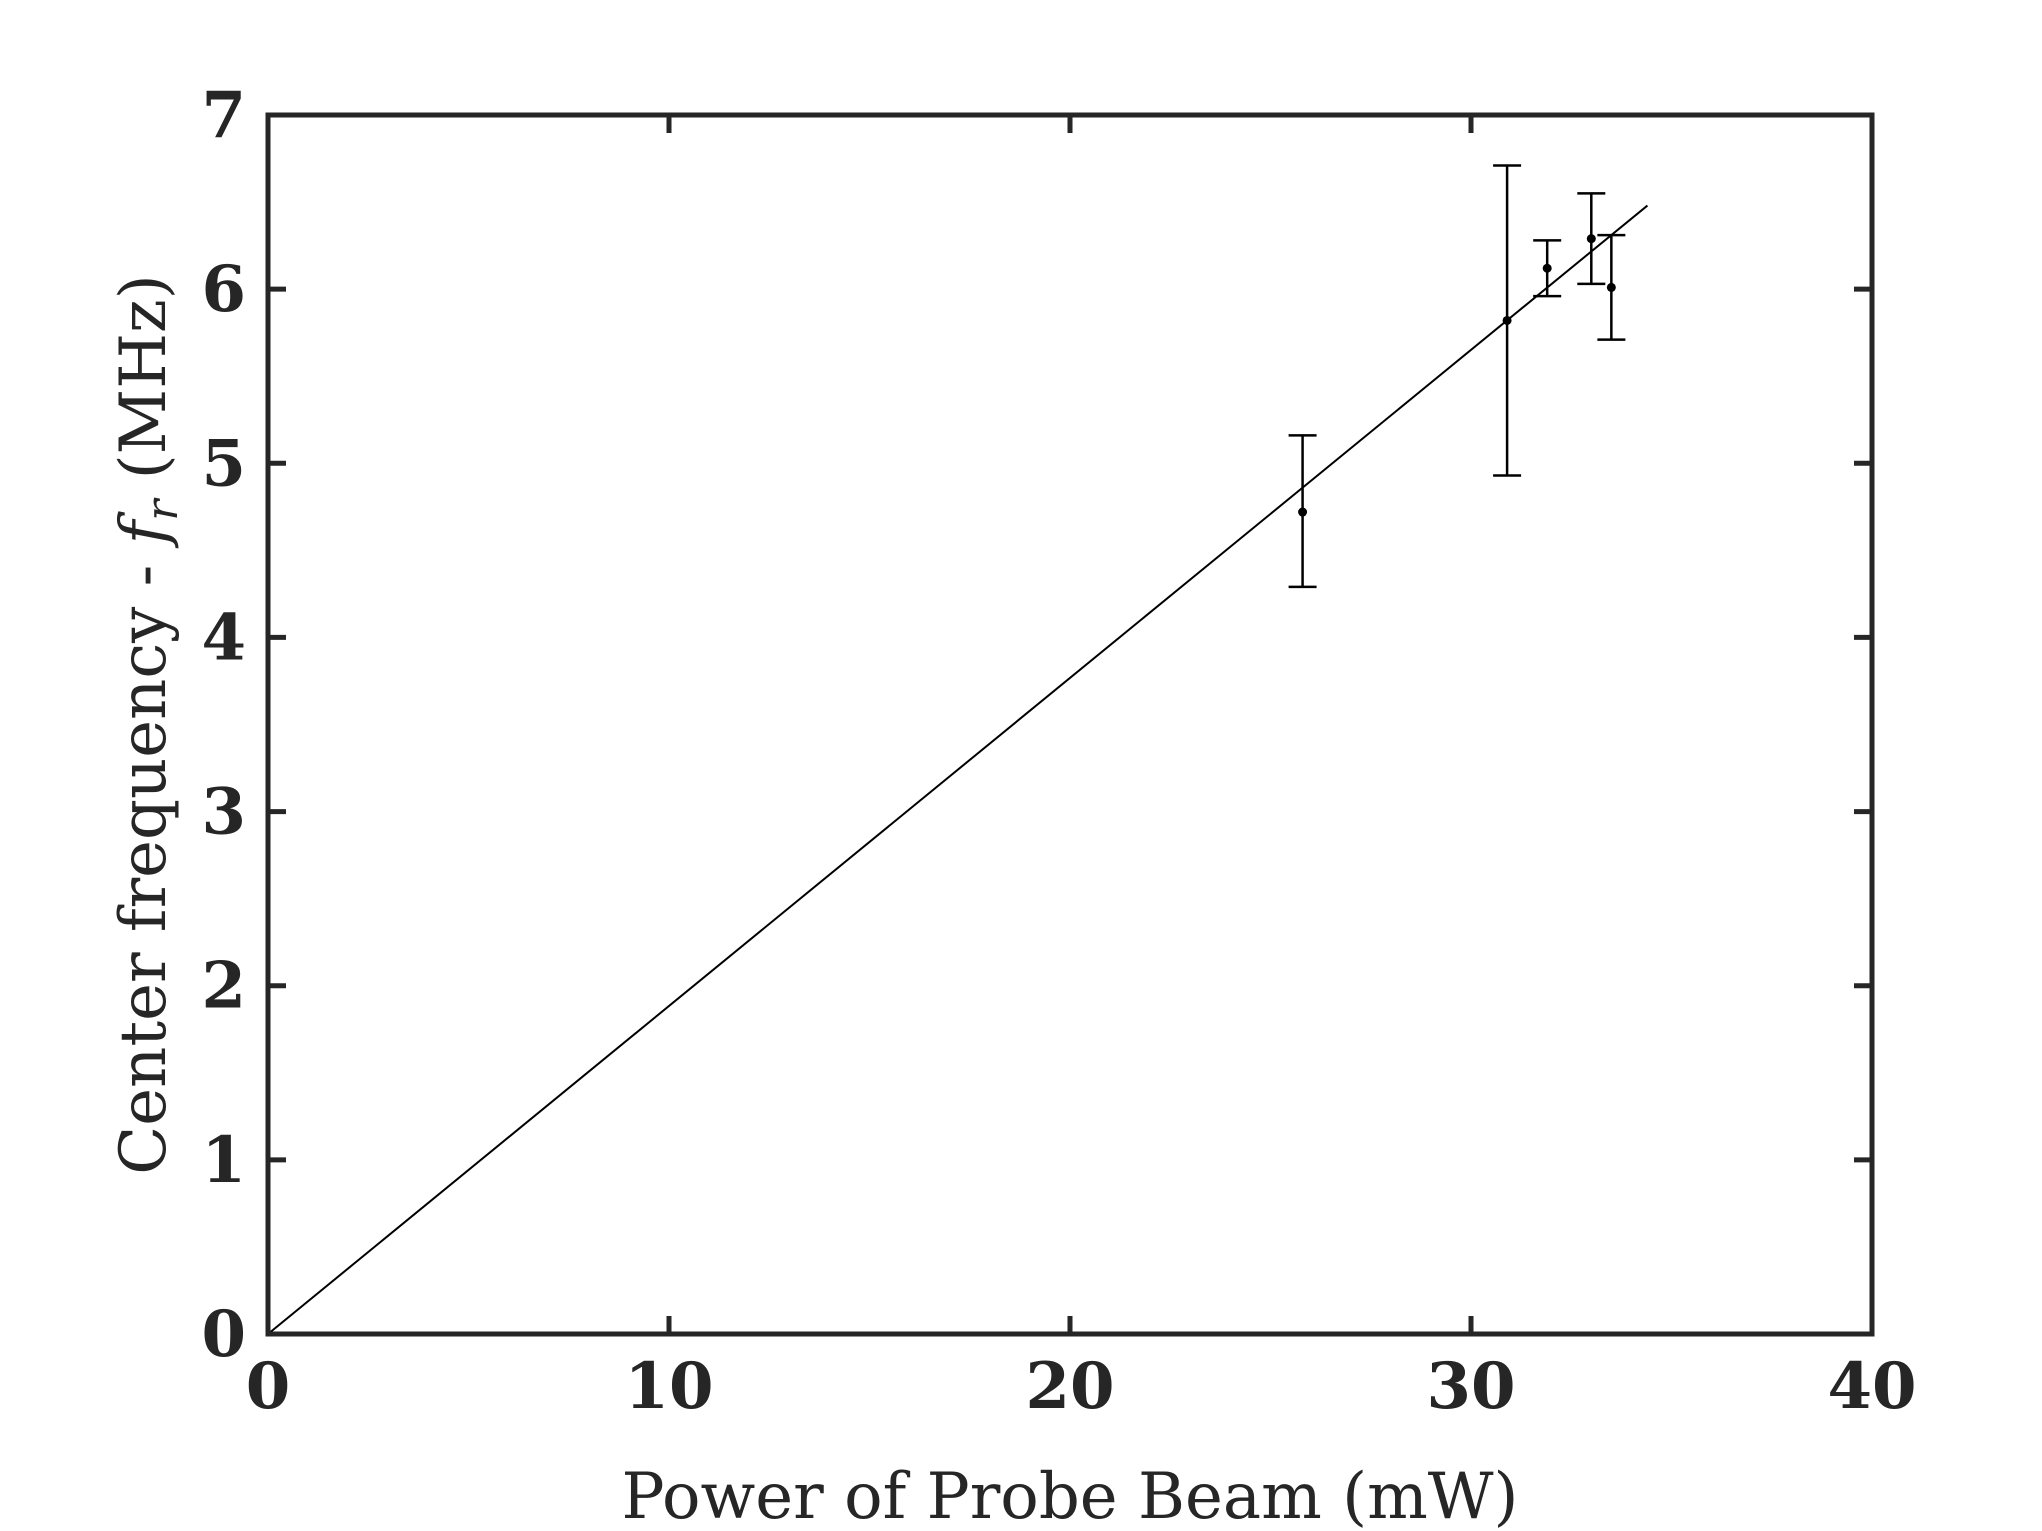 Image resolution: width=2042 pixels, height=1531 pixels. Describe the element at coordinates (223, 812) in the screenshot. I see `y-tick-label: 3` at that location.